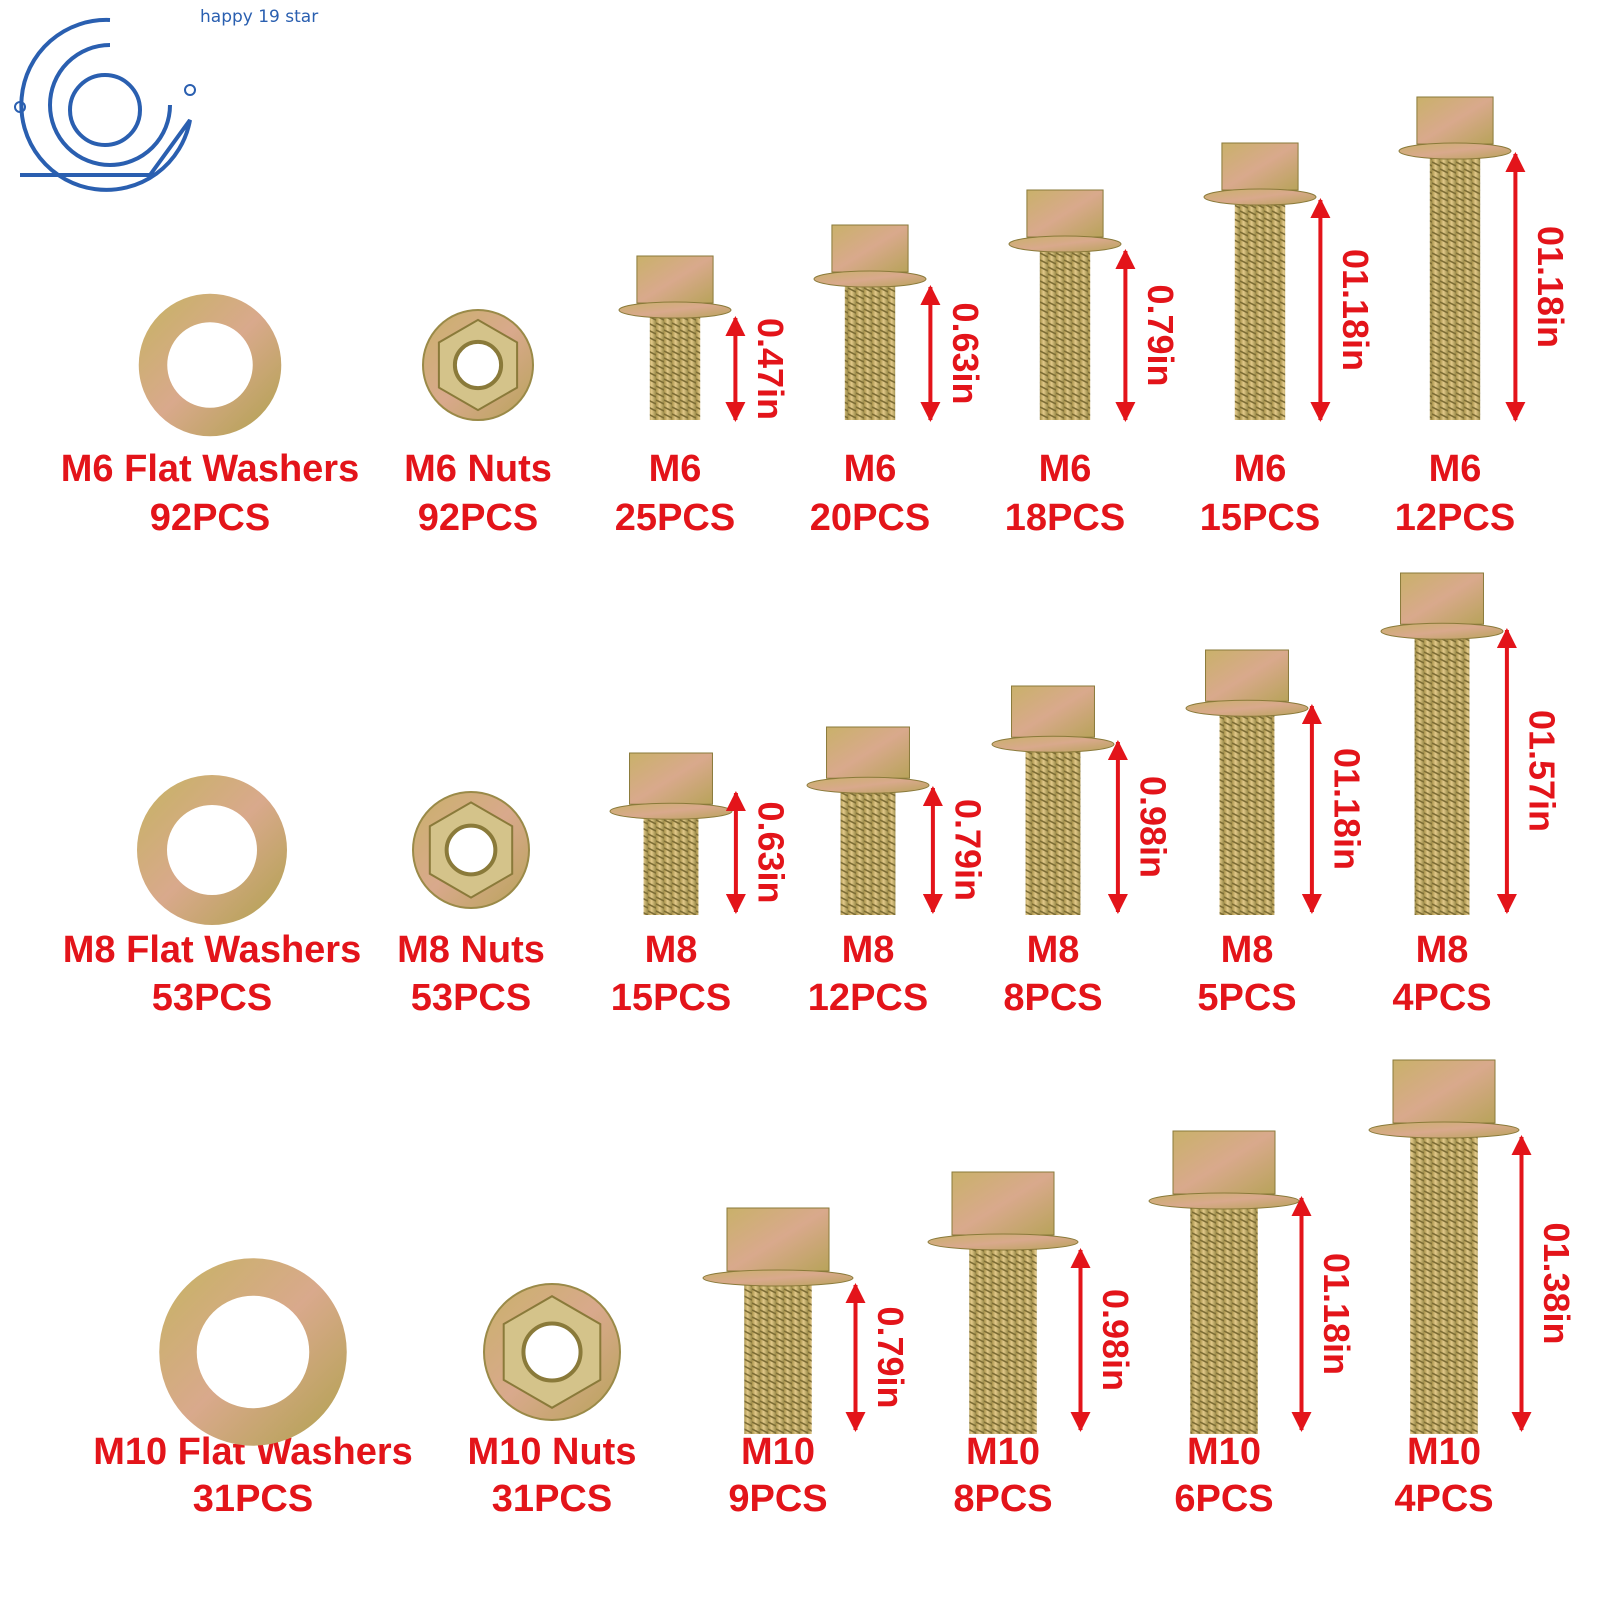 The width and height of the screenshot is (1600, 1600). I want to click on item-name: M10 Nuts, so click(552, 1452).